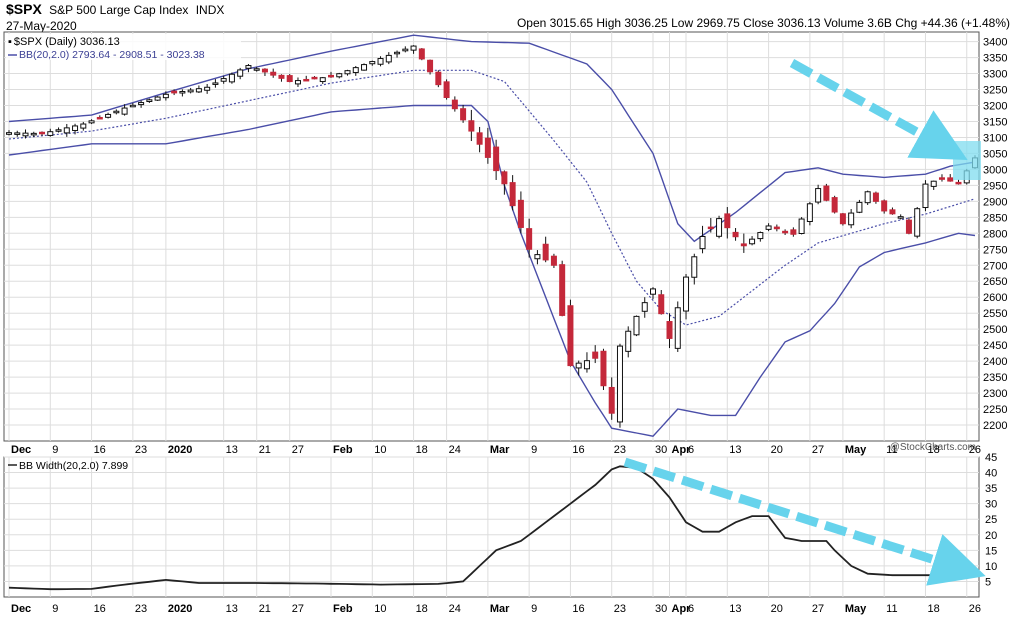 The width and height of the screenshot is (1023, 627). I want to click on x-tick-label: May, so click(856, 450).